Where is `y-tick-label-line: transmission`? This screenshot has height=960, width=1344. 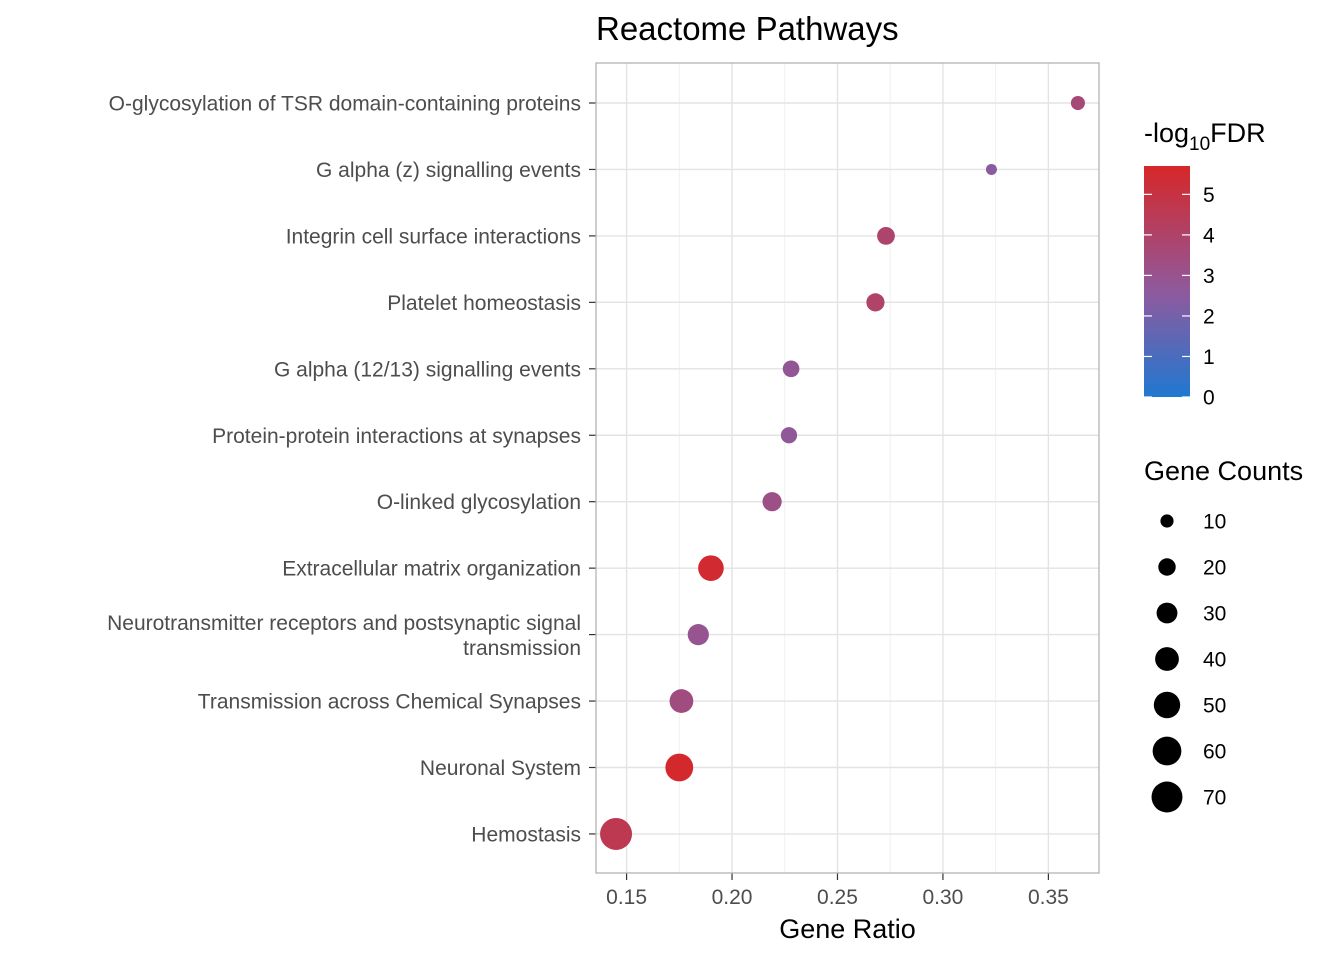 y-tick-label-line: transmission is located at coordinates (522, 648).